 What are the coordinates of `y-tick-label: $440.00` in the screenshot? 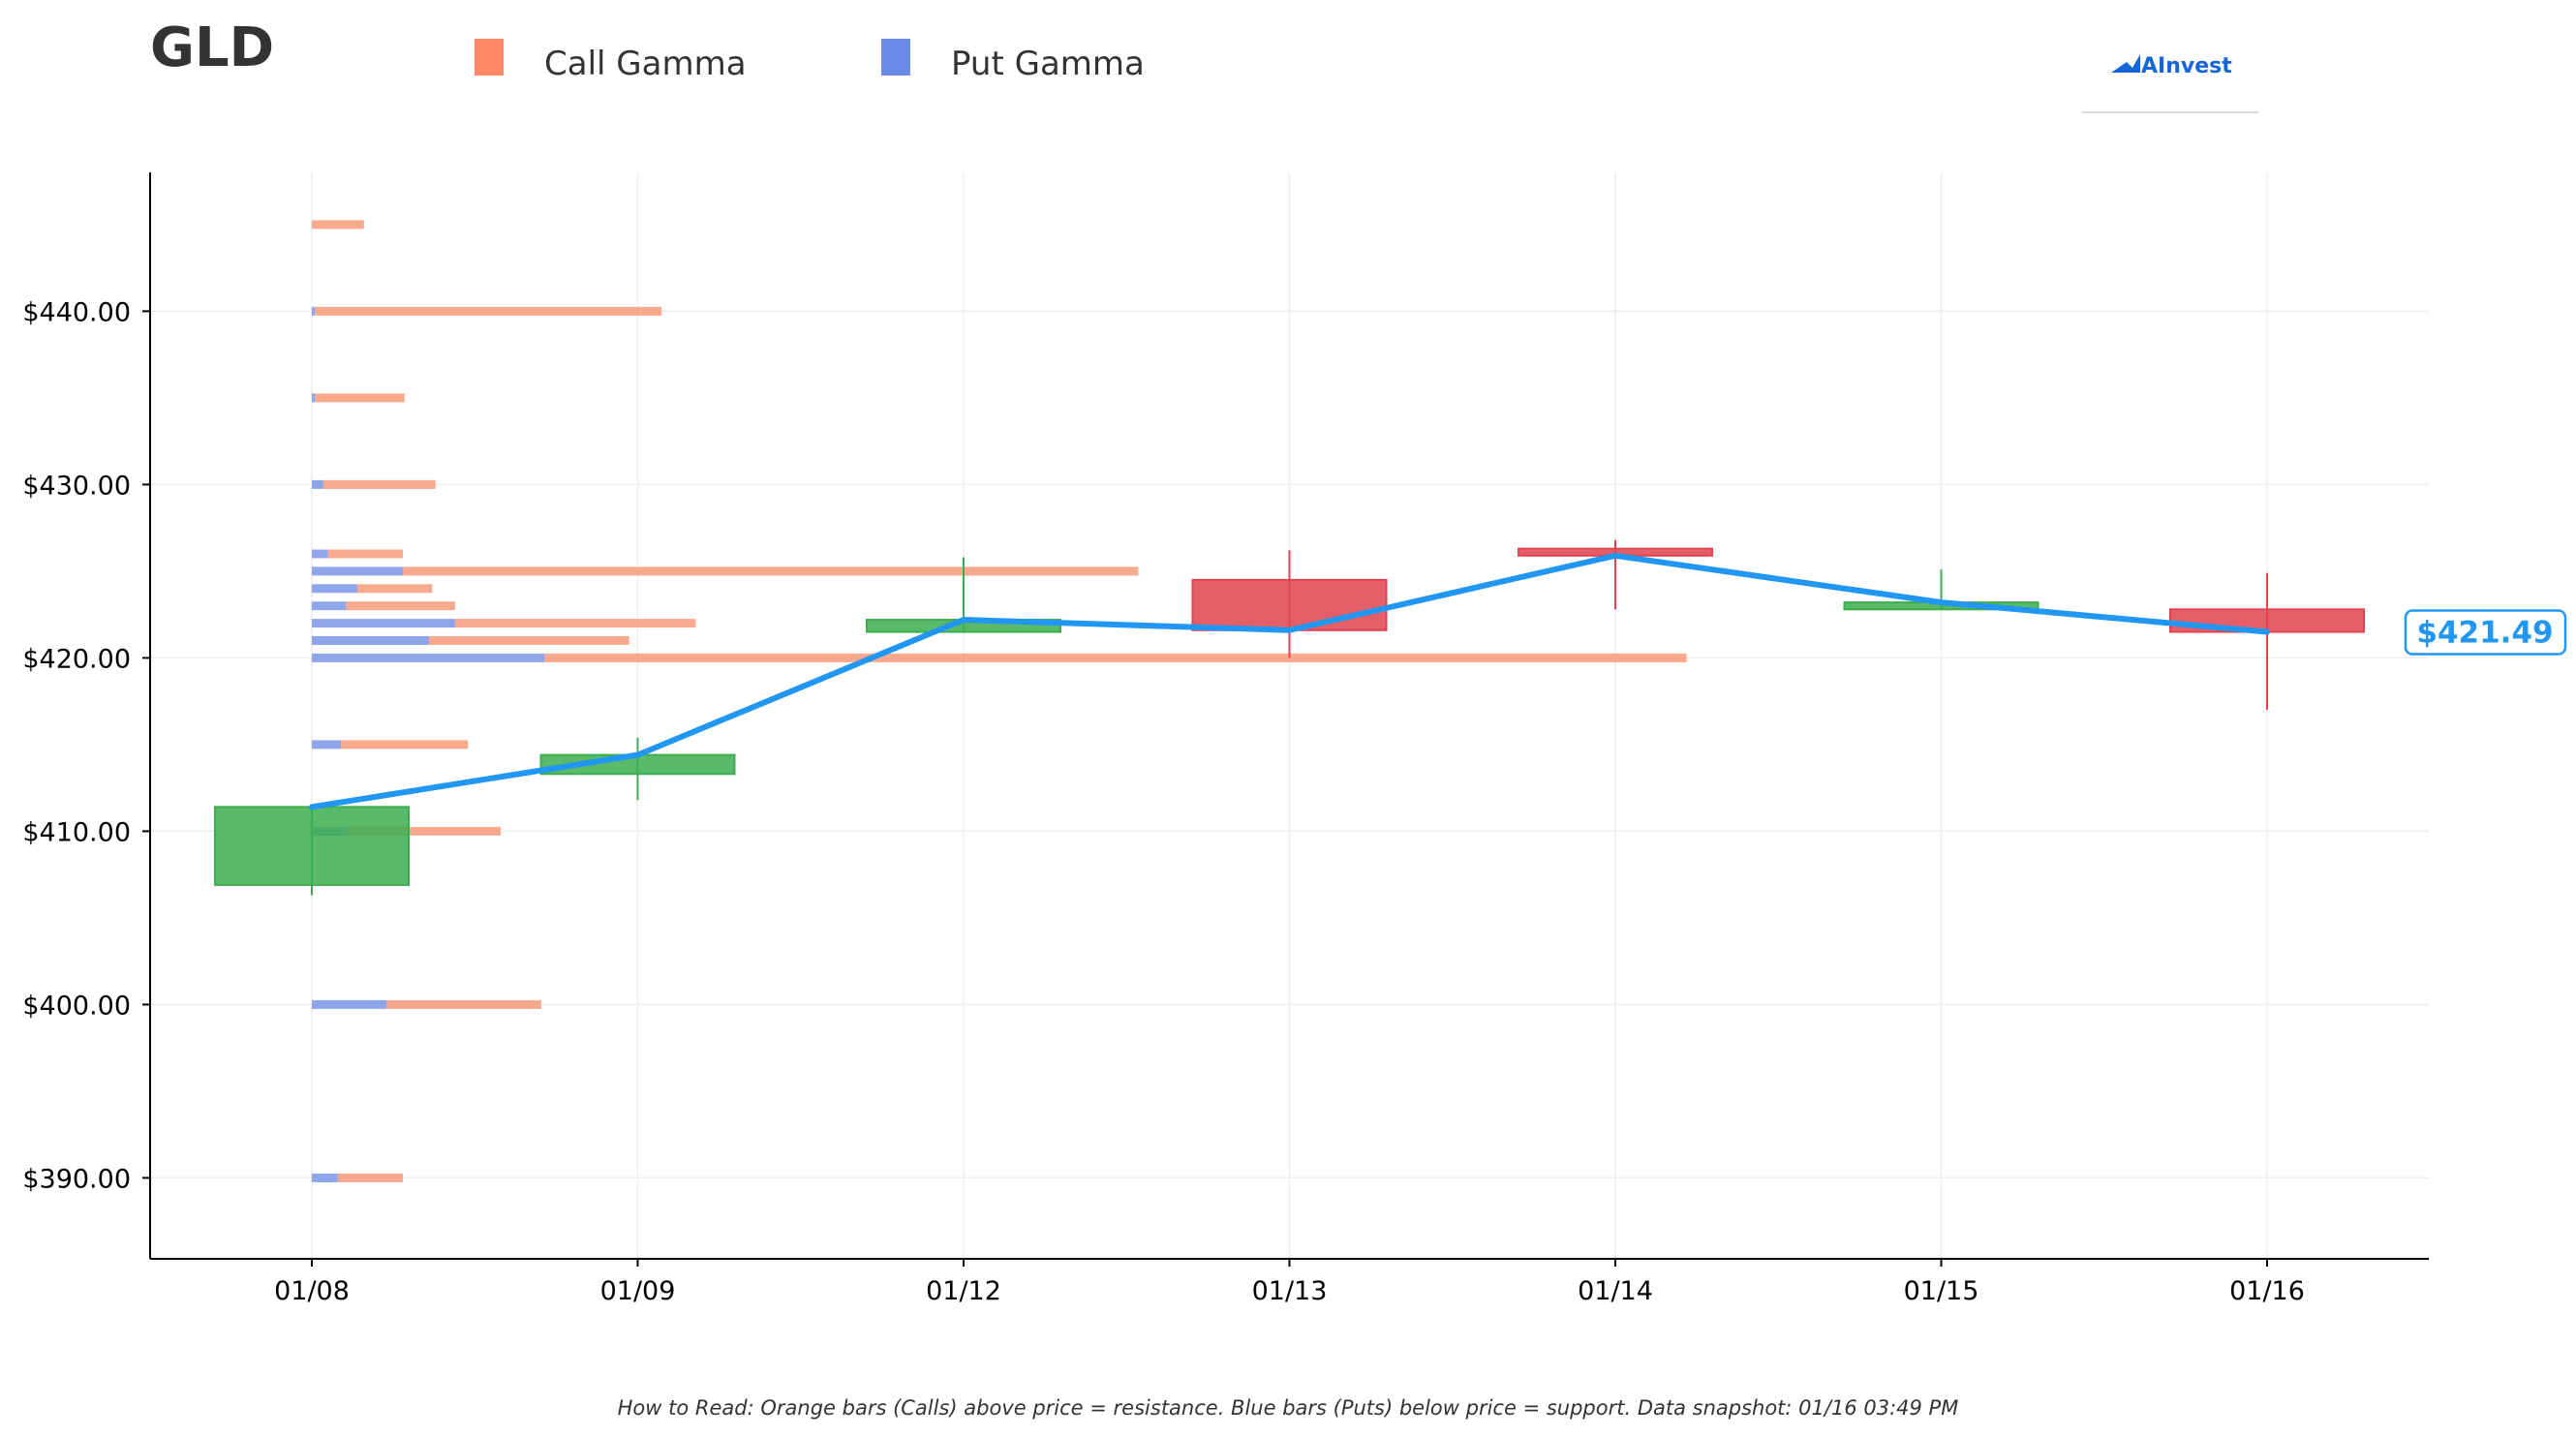 It's located at (76, 312).